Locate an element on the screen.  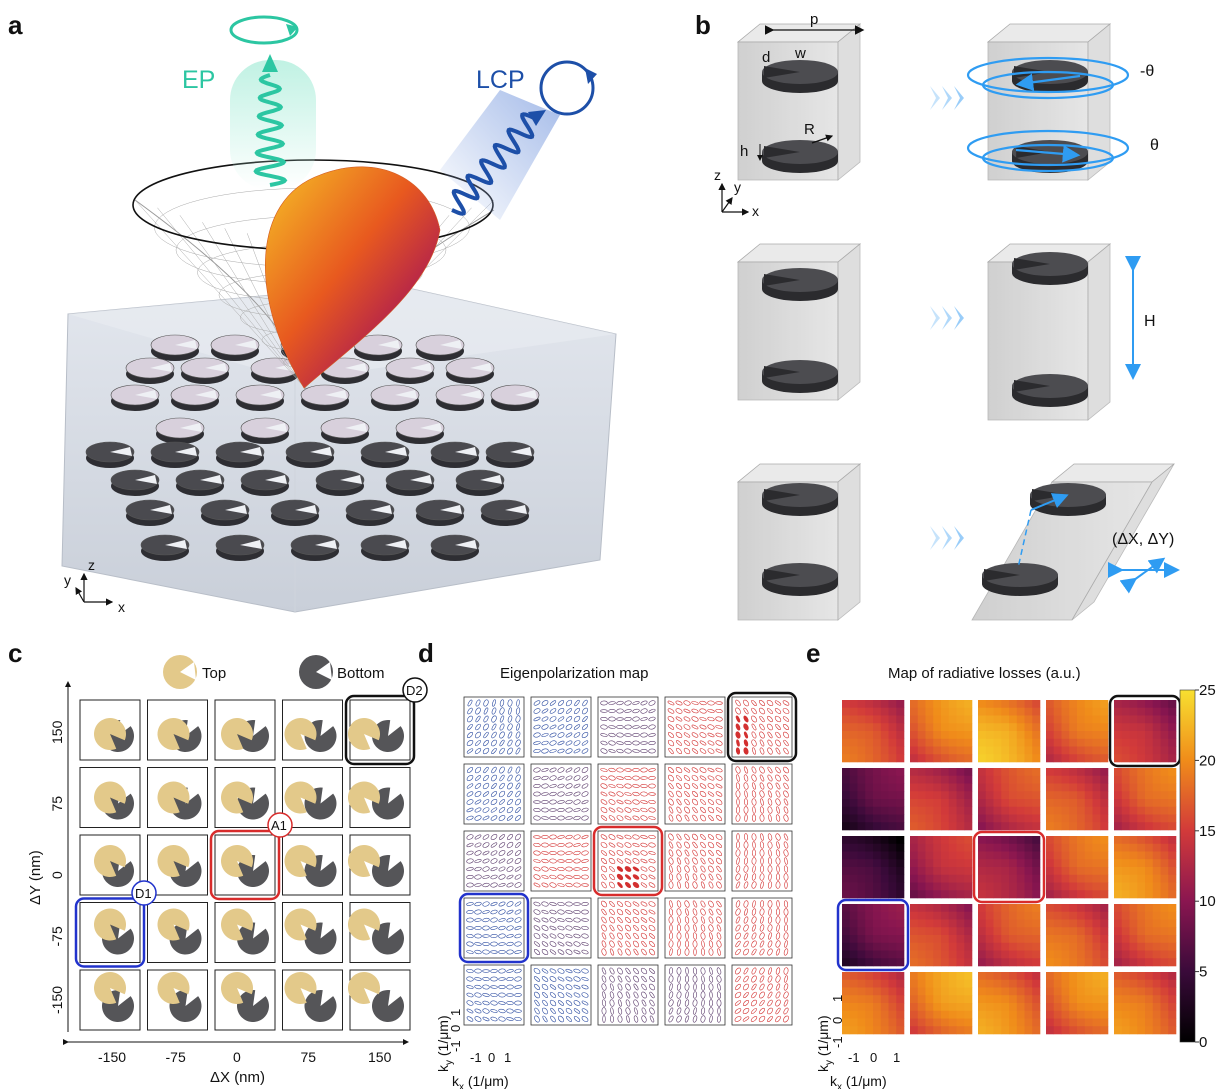
c-xtick: -150 is located at coordinates (112, 1057).